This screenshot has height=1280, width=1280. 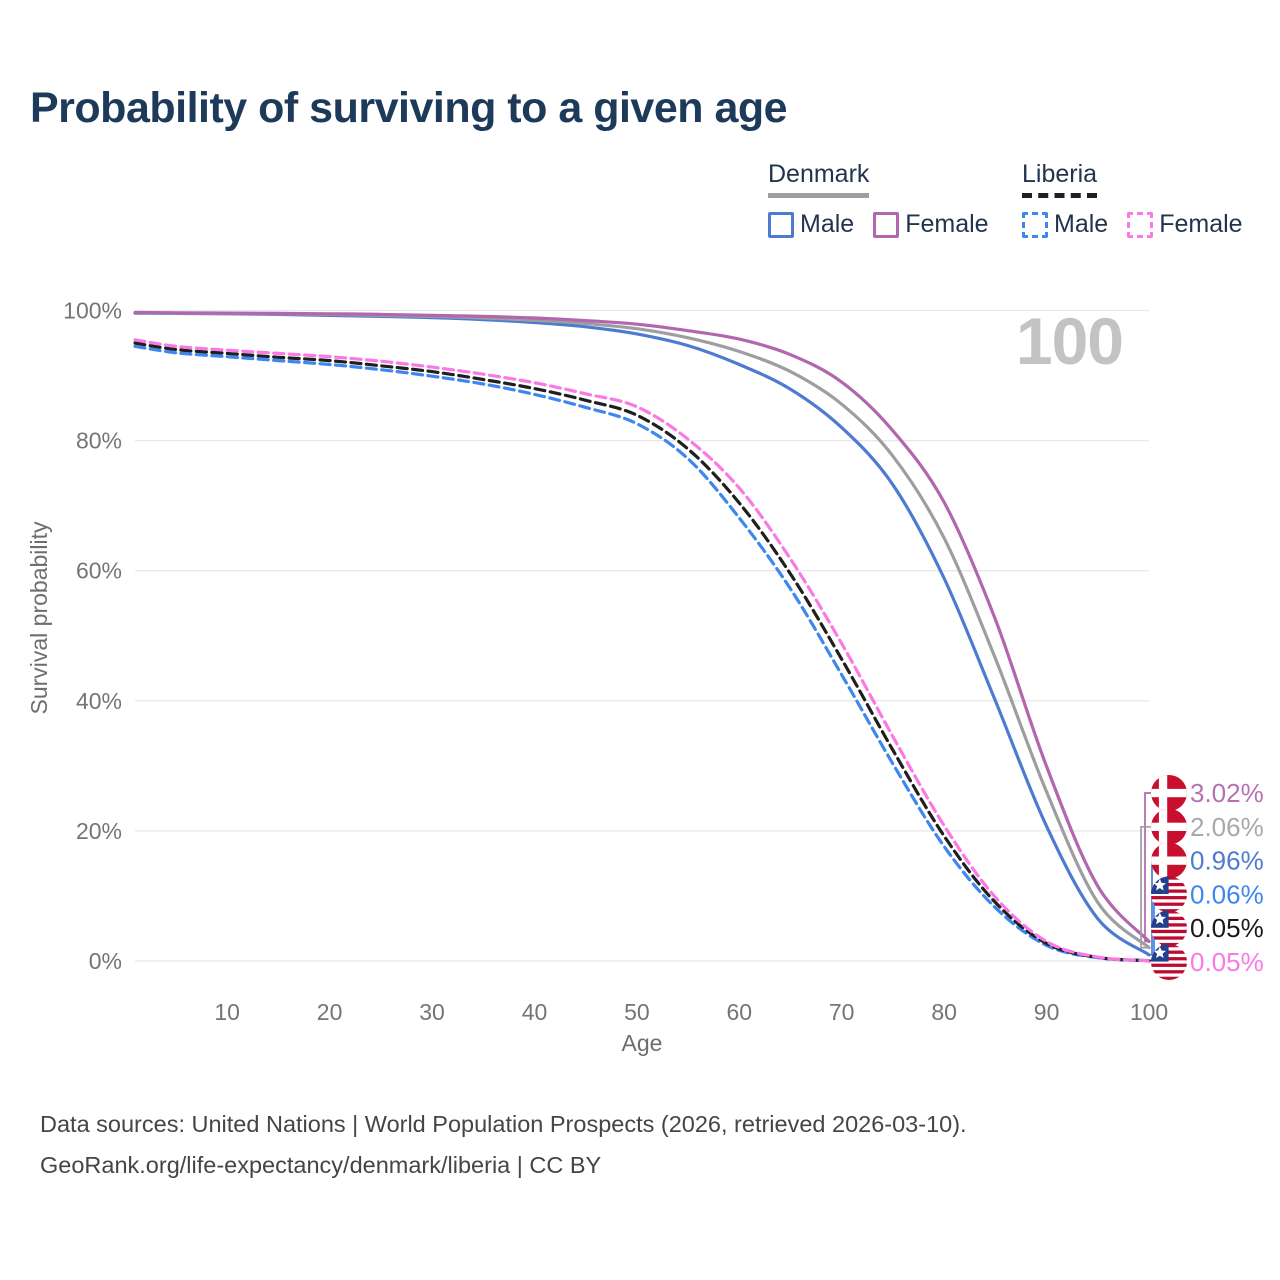 What do you see at coordinates (740, 1012) in the screenshot?
I see `x-tick-label: 60` at bounding box center [740, 1012].